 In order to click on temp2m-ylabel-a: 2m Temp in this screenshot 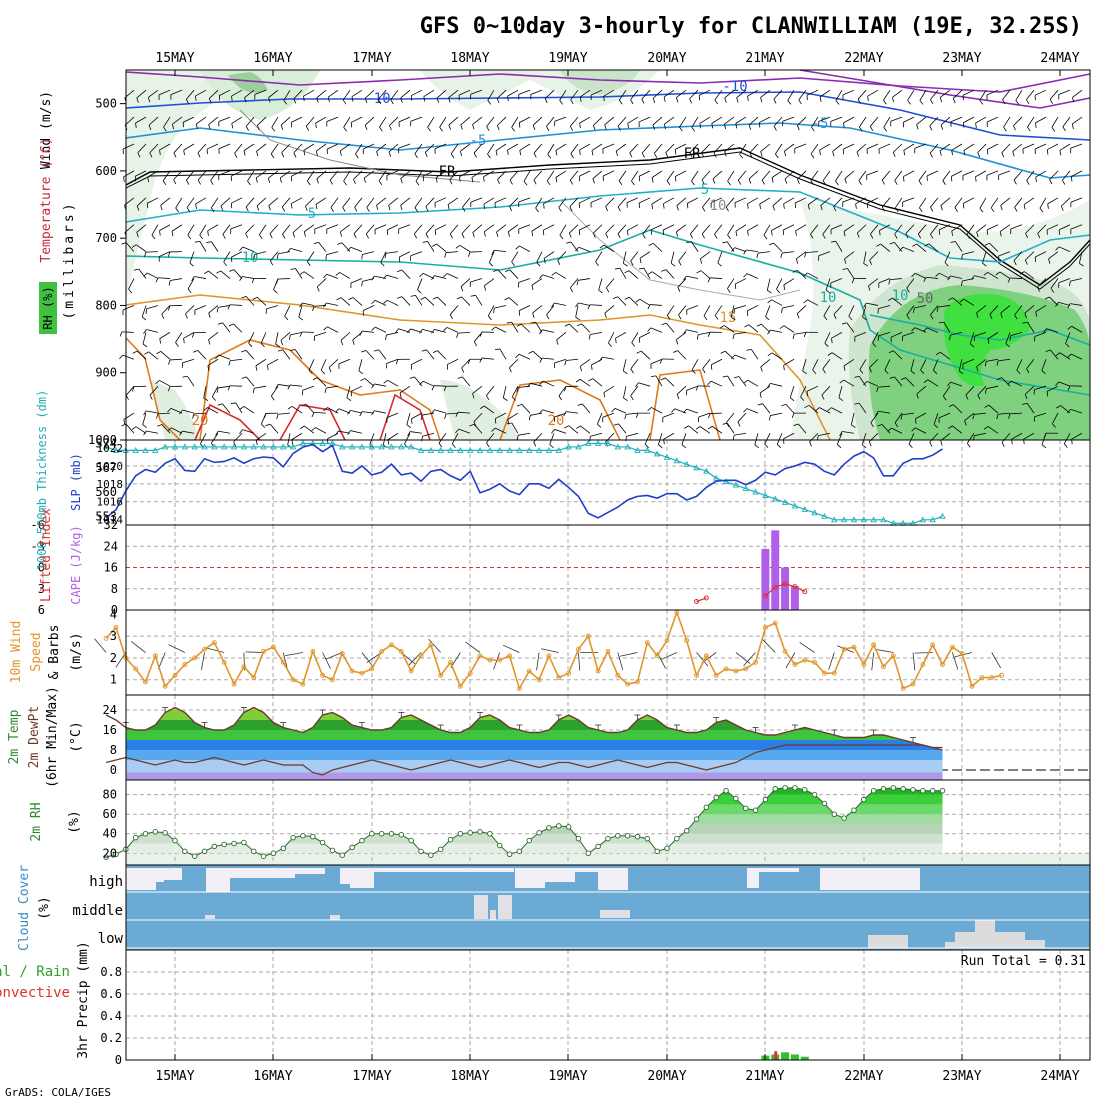, I will do `click(14, 736)`.